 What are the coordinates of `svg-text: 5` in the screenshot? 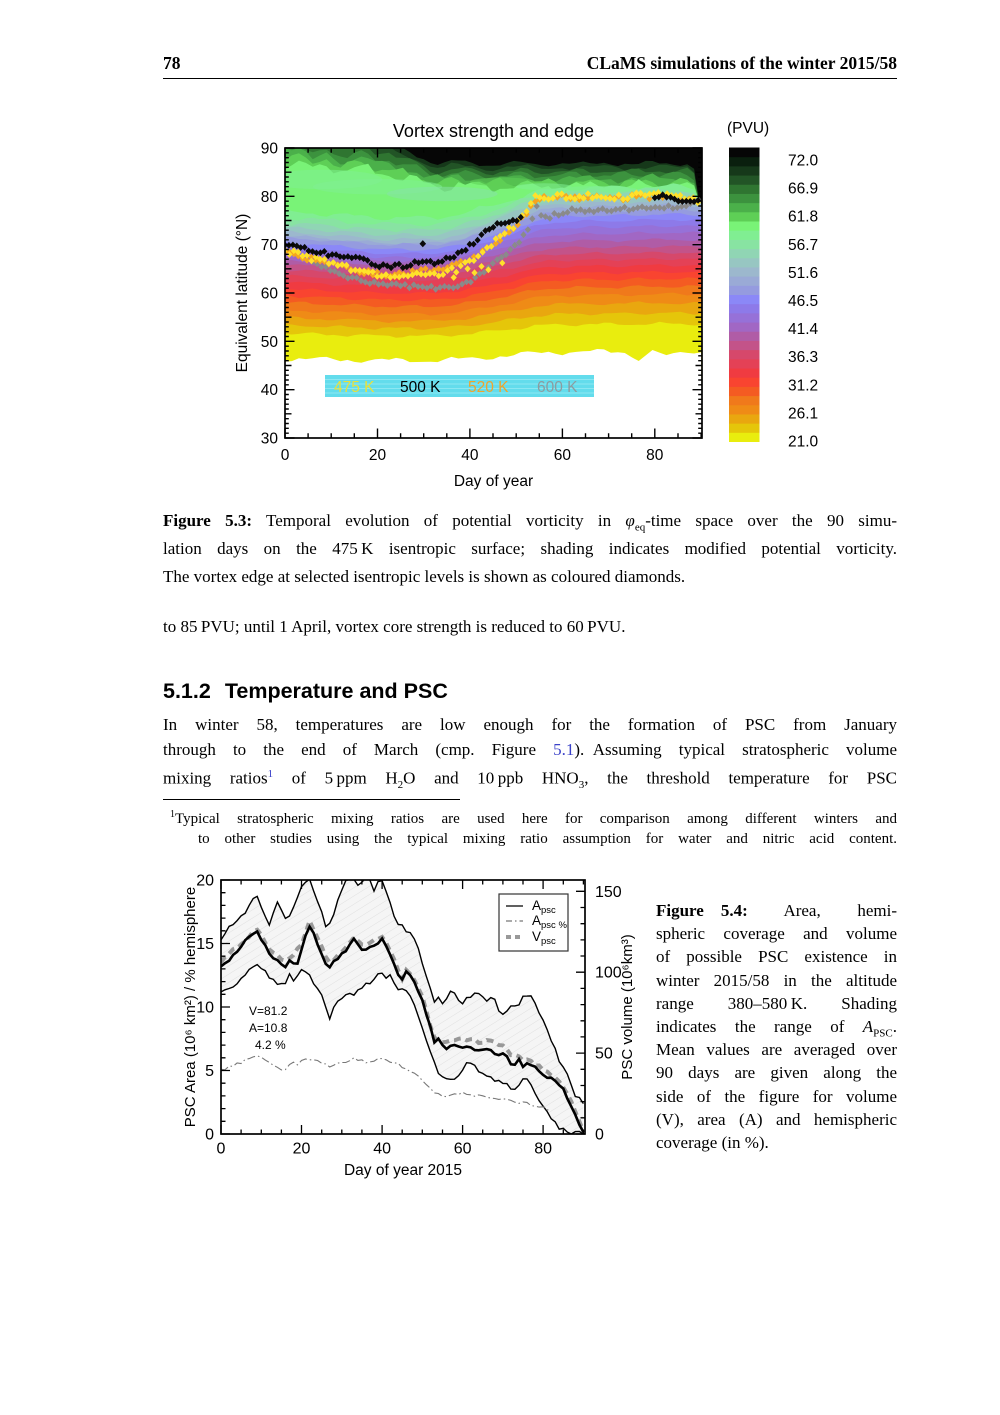 It's located at (209, 1071).